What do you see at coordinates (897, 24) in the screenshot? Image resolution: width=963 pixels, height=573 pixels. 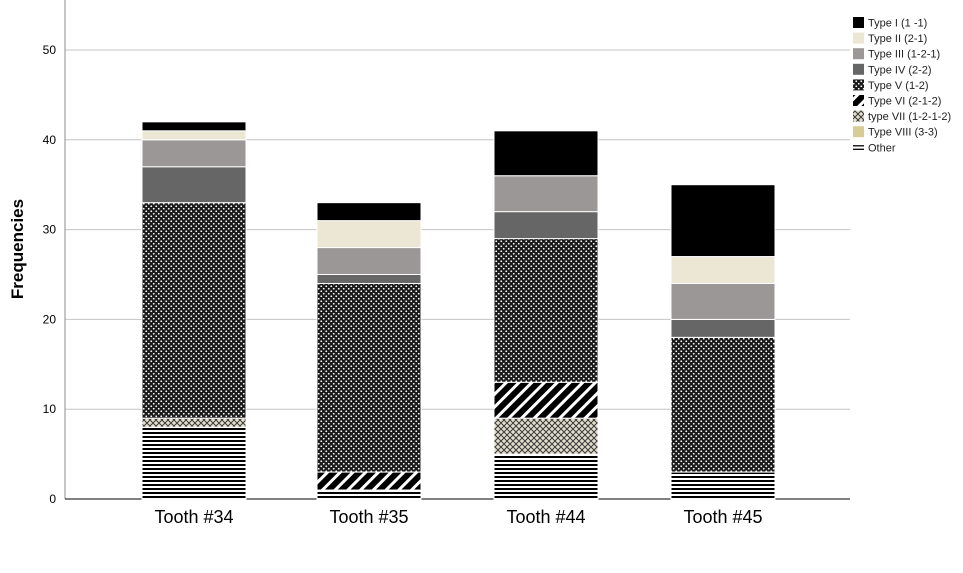 I see `legend-label: Type I (1 -1)` at bounding box center [897, 24].